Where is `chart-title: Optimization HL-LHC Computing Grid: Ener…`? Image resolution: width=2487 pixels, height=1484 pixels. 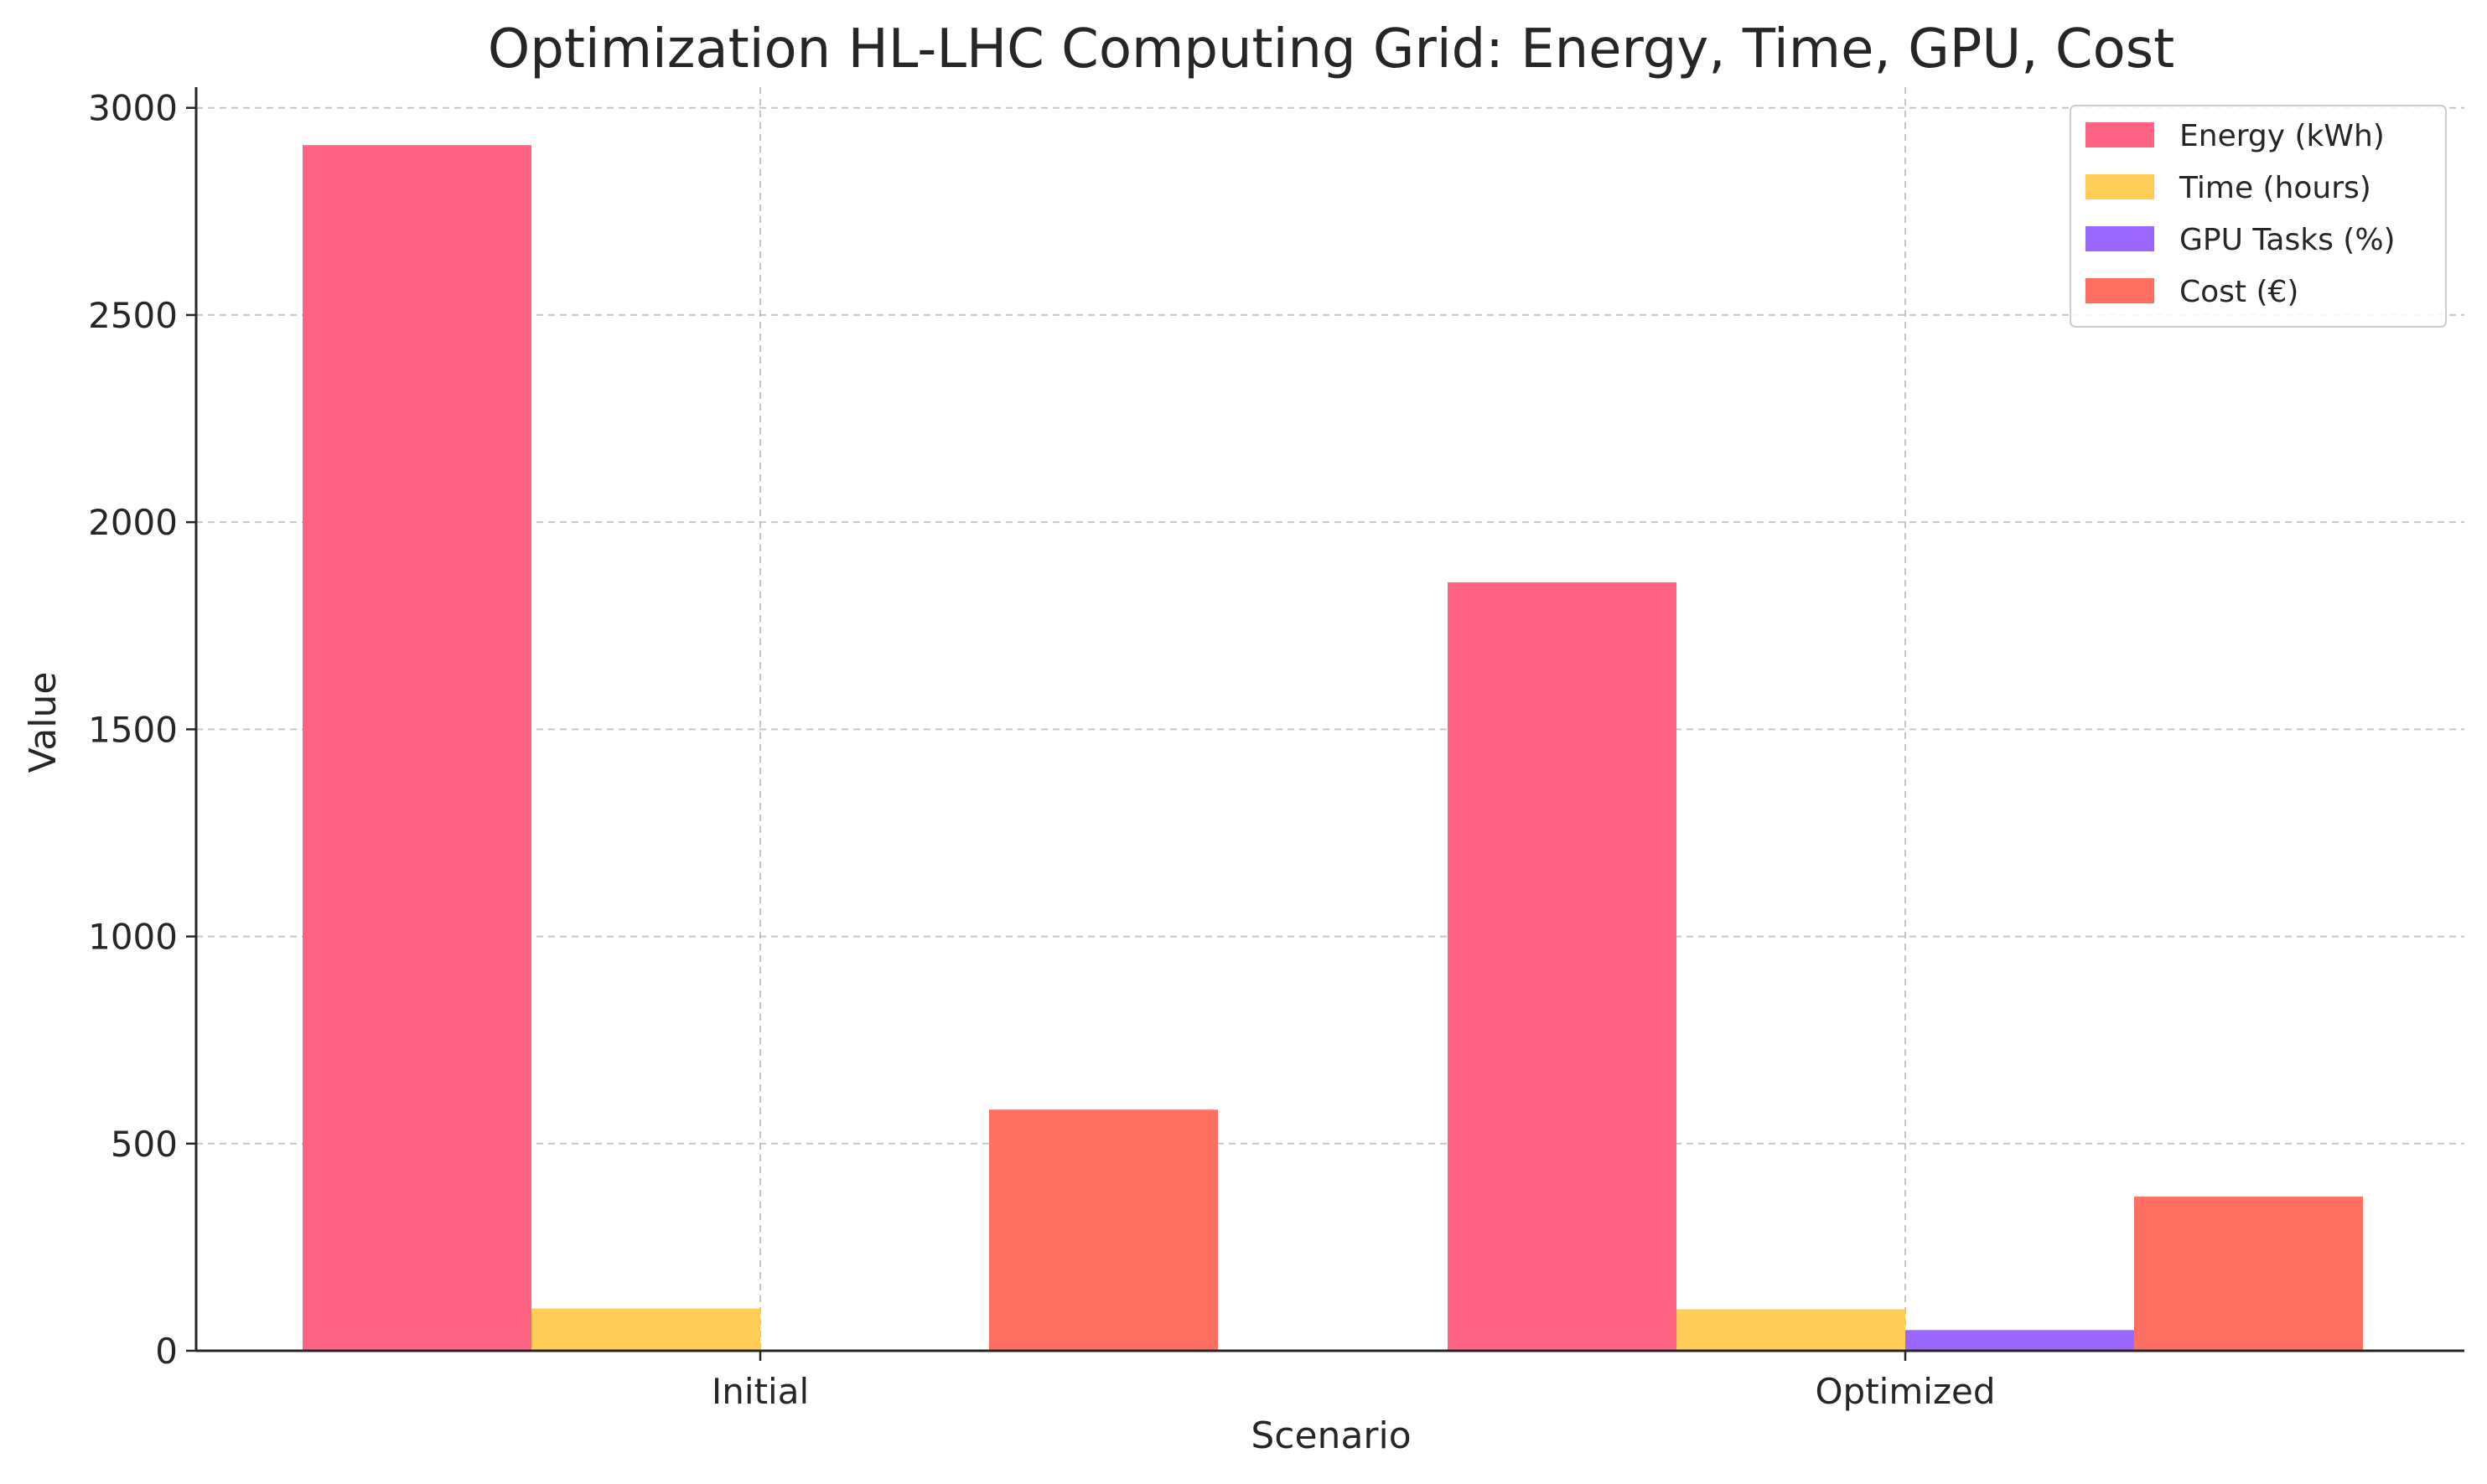
chart-title: Optimization HL-LHC Computing Grid: Ener… is located at coordinates (1331, 49).